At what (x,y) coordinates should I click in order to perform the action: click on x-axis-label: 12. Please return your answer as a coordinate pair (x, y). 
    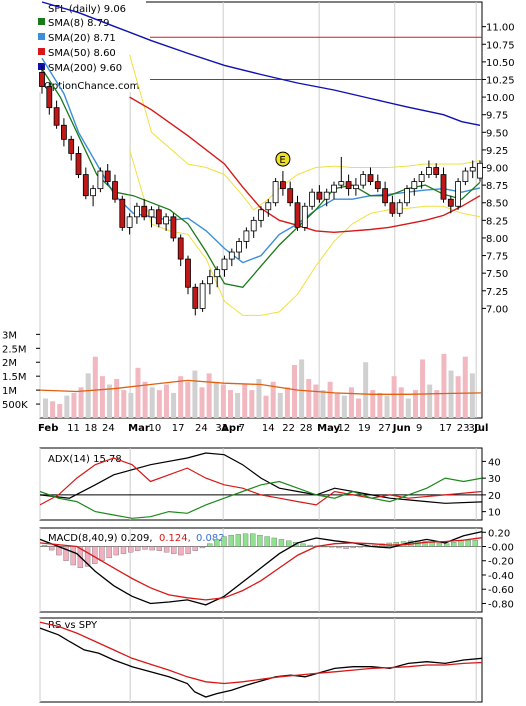
    Looking at the image, I should click on (344, 428).